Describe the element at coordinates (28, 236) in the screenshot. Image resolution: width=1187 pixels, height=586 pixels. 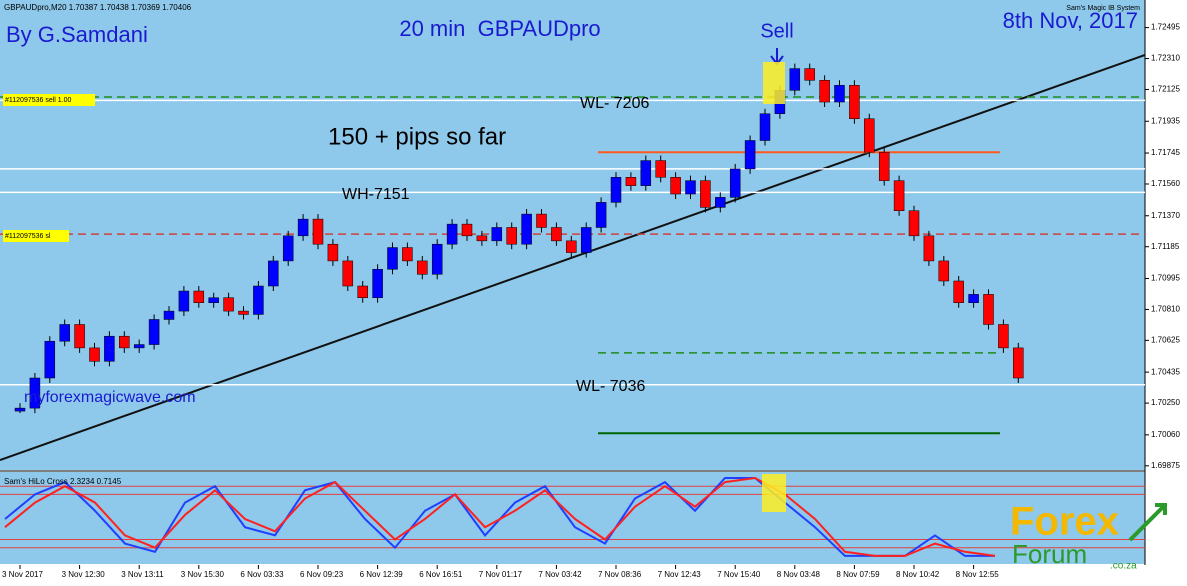
I see `order-label: #112097536 sl` at that location.